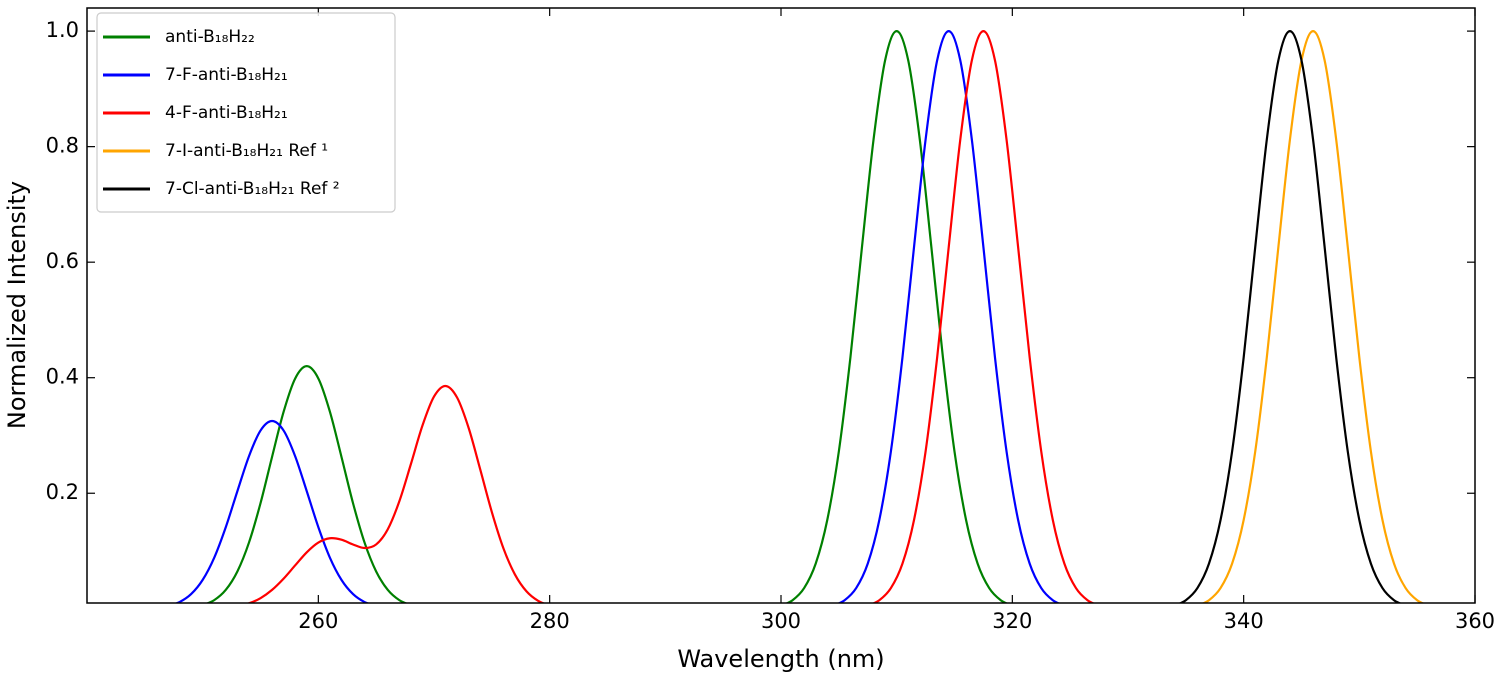 This screenshot has width=1498, height=678. What do you see at coordinates (252, 189) in the screenshot?
I see `legend-label: 7-Cl-anti-B₁₈H₂₁ Ref ²` at bounding box center [252, 189].